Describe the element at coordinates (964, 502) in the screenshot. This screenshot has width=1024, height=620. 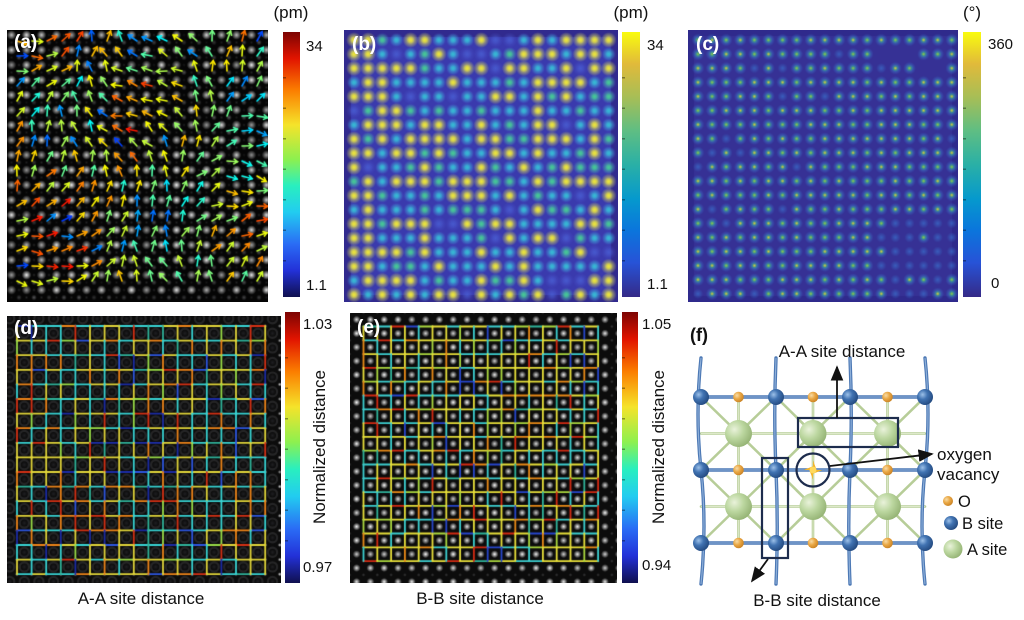
I see `legend-o-label: O` at that location.